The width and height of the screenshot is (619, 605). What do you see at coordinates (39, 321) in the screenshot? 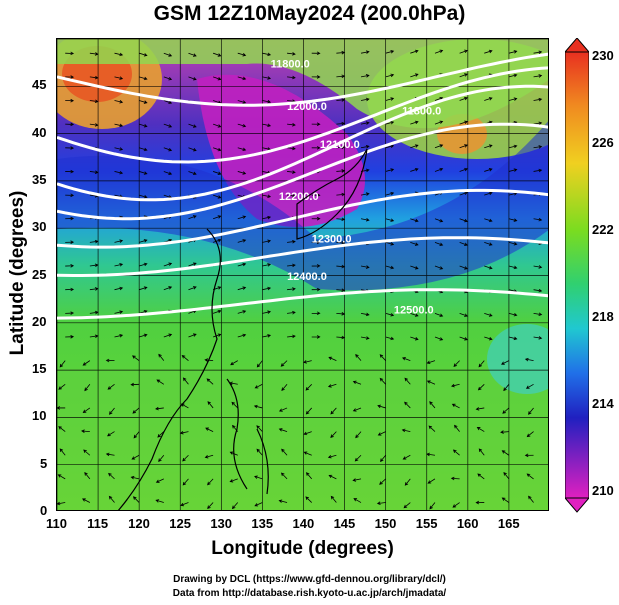
I see `y-tick-label: 20` at bounding box center [39, 321].